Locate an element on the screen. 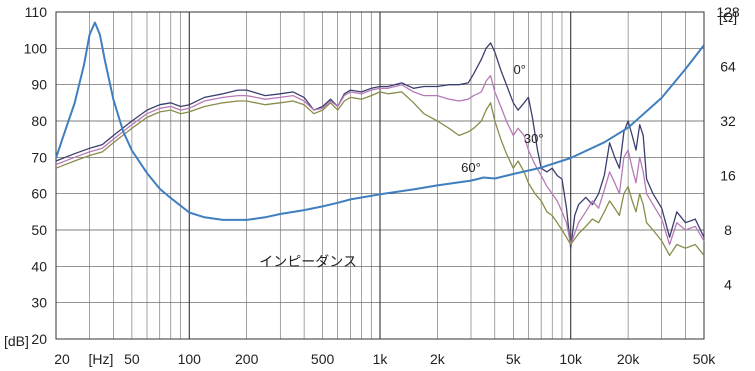 Image resolution: width=755 pixels, height=371 pixels. y-tick-label: 30 is located at coordinates (39, 303).